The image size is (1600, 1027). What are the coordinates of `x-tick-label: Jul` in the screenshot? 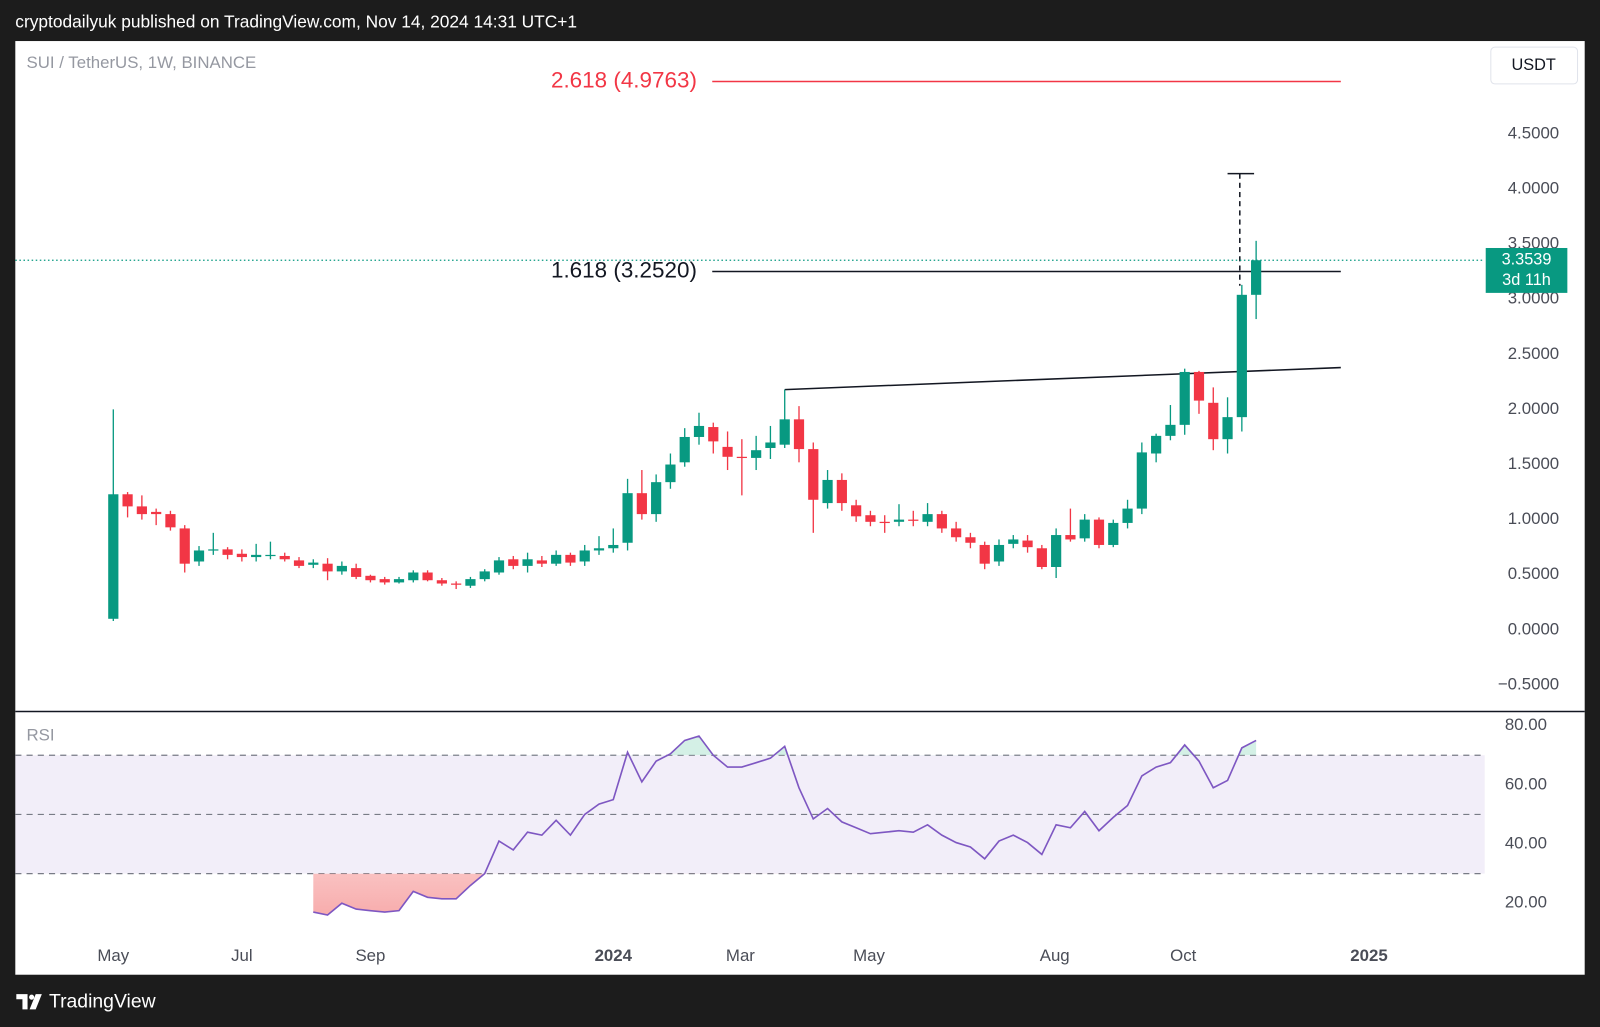 It's located at (242, 955).